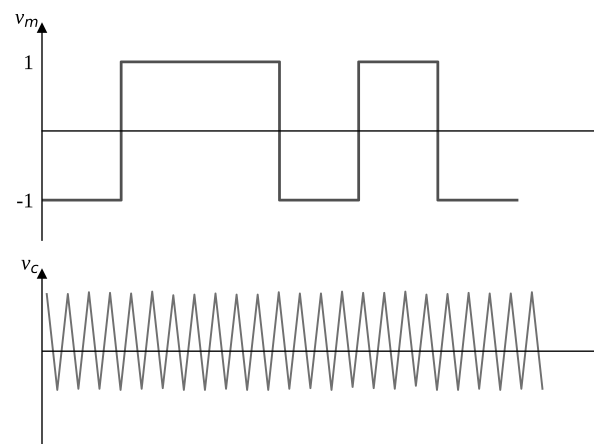  What do you see at coordinates (26, 20) in the screenshot?
I see `y-axis-title: v$_{m}$` at bounding box center [26, 20].